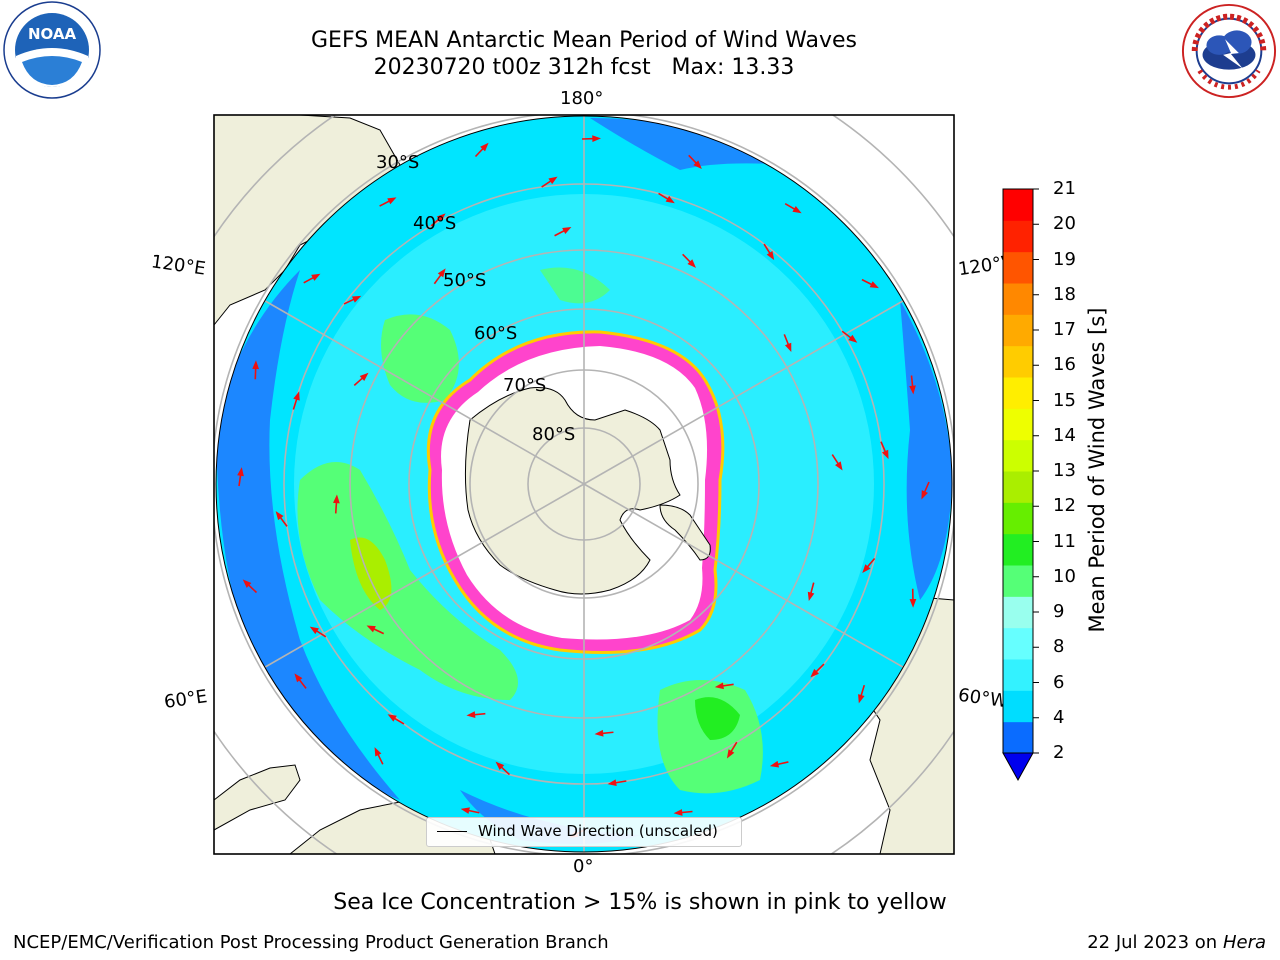  I want to click on lat-label-30s: 30°S, so click(398, 162).